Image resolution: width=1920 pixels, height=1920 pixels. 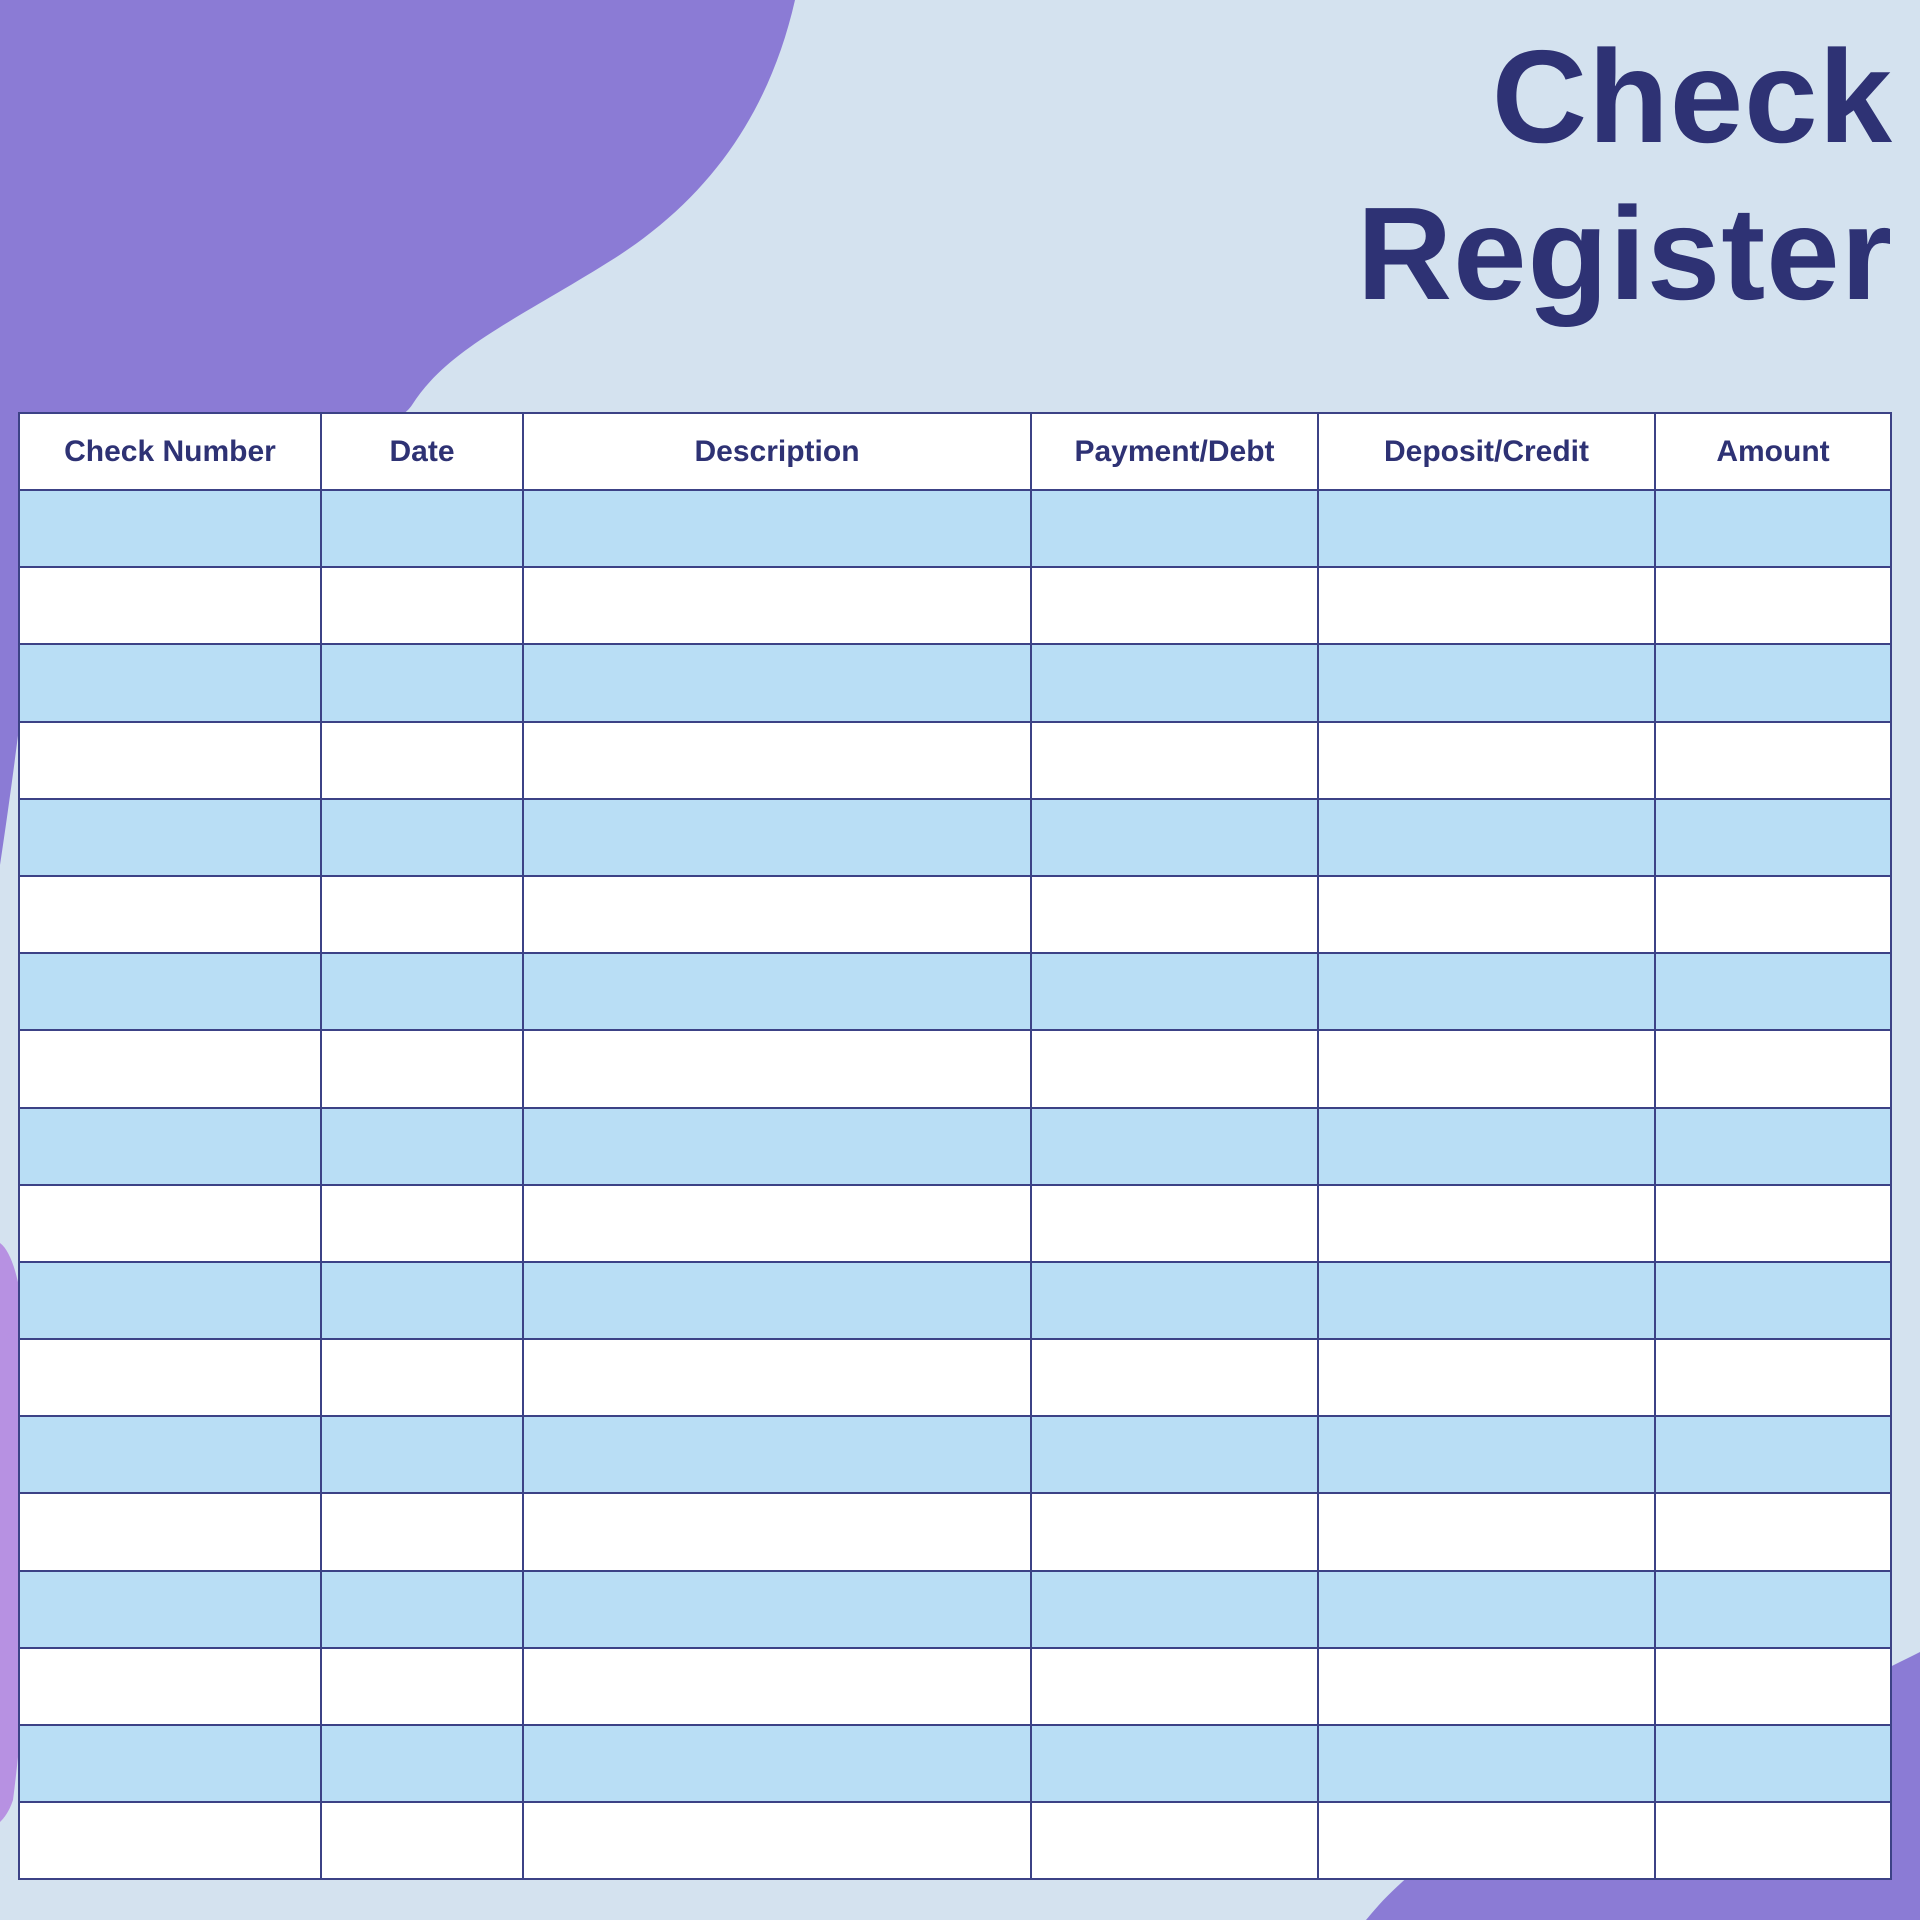 I want to click on page-title-line2: Register, so click(x=1624, y=253).